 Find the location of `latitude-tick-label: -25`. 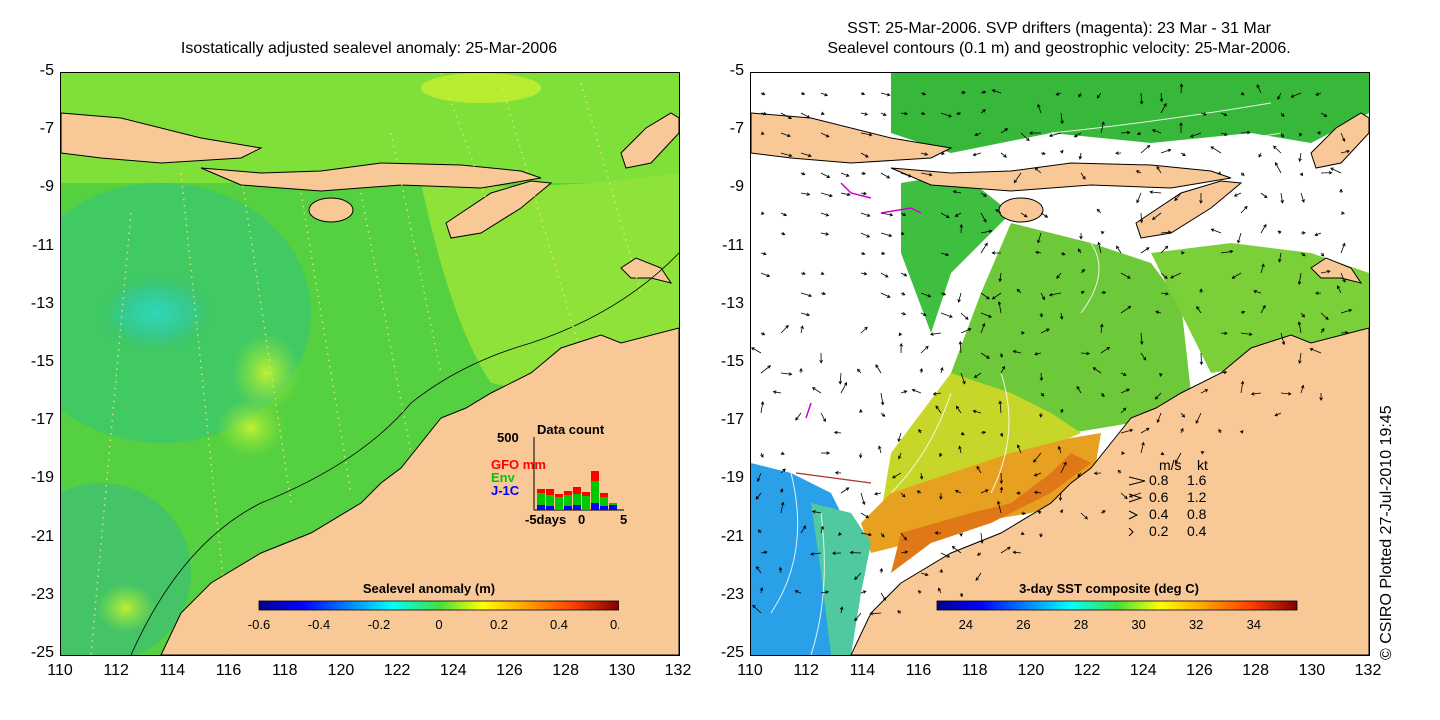

latitude-tick-label: -25 is located at coordinates (42, 652).